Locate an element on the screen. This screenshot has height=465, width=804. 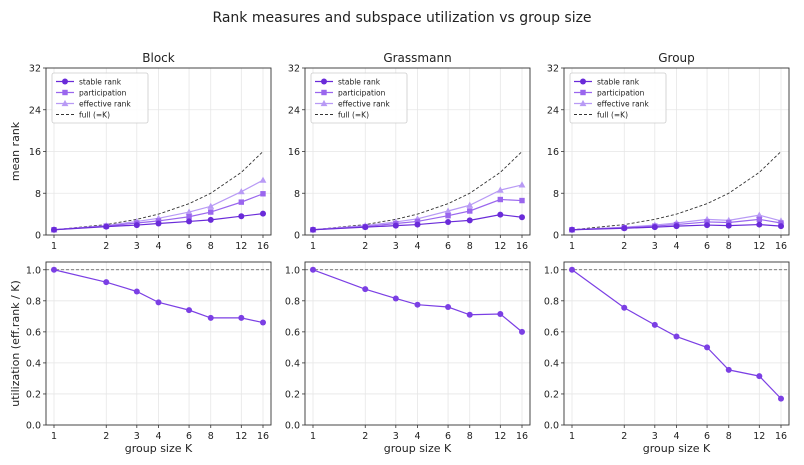
utilization-line is located at coordinates (676, 334).